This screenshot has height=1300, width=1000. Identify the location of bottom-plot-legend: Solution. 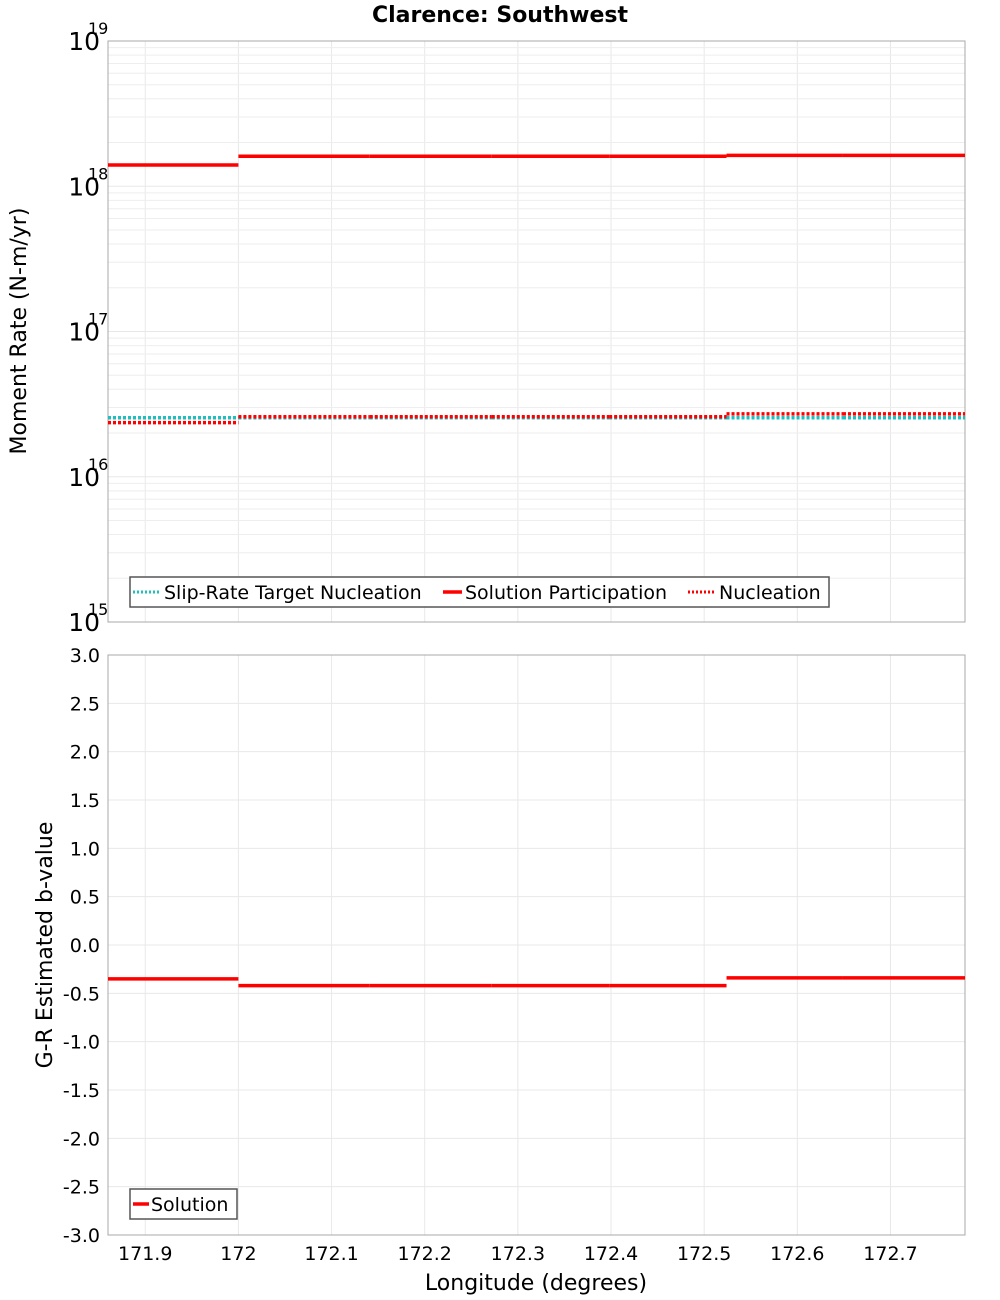
(183, 1204).